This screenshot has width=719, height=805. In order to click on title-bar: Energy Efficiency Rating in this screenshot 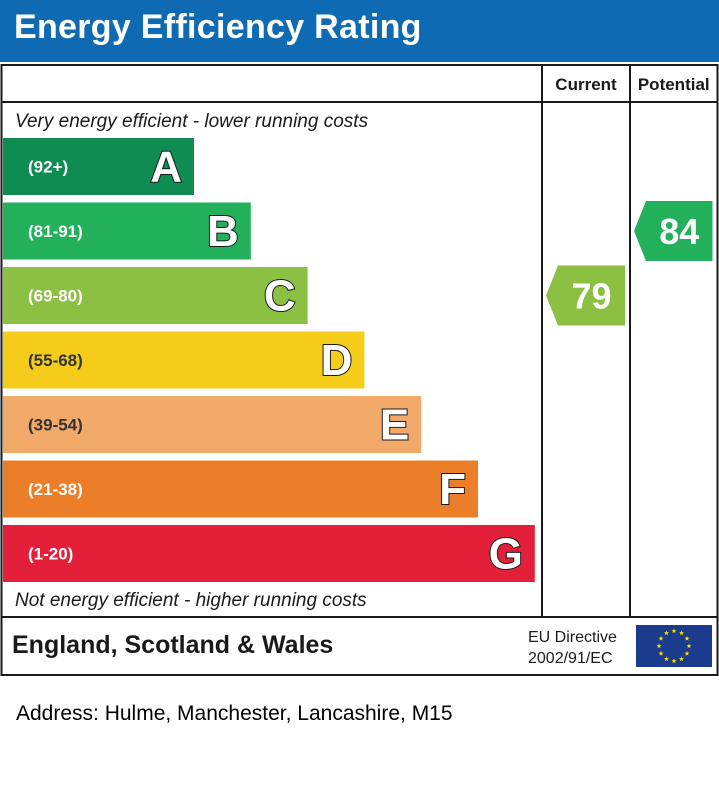, I will do `click(359, 31)`.